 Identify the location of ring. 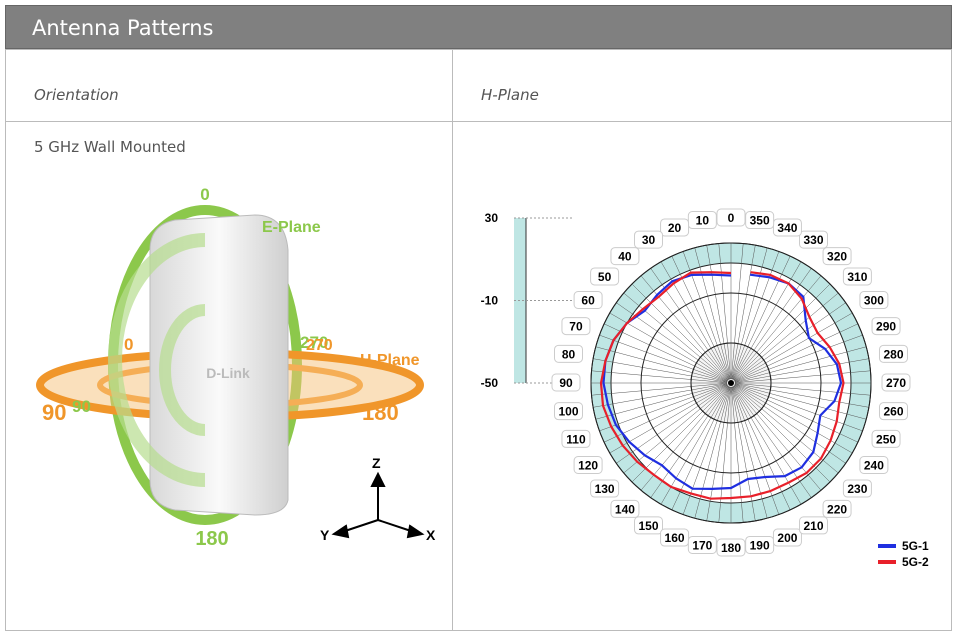
(731, 383).